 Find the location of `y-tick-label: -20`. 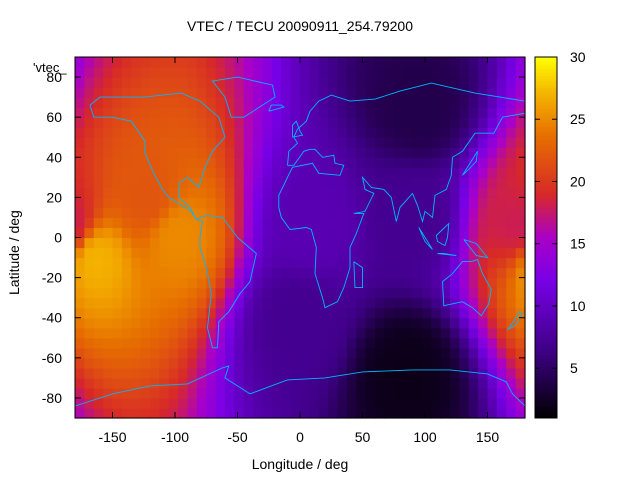

y-tick-label: -20 is located at coordinates (52, 278).